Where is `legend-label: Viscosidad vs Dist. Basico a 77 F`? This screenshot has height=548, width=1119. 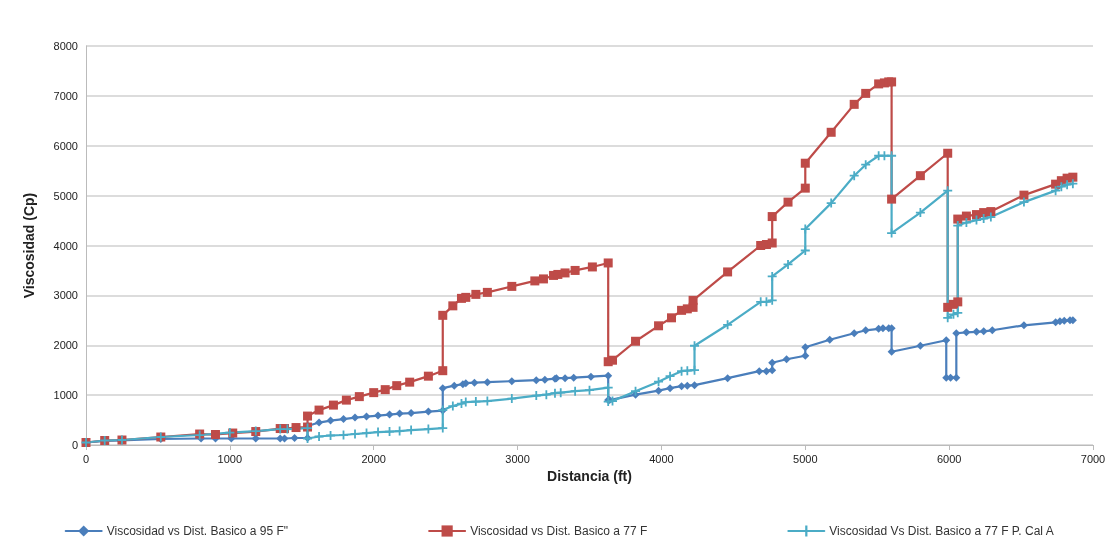 legend-label: Viscosidad vs Dist. Basico a 77 F is located at coordinates (559, 531).